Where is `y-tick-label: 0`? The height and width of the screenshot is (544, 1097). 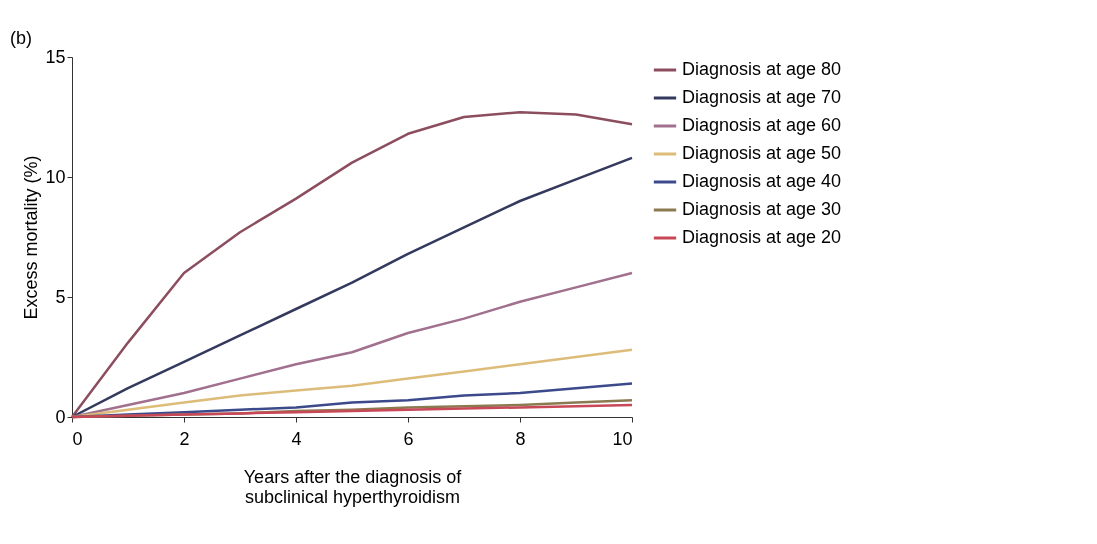 y-tick-label: 0 is located at coordinates (60, 416).